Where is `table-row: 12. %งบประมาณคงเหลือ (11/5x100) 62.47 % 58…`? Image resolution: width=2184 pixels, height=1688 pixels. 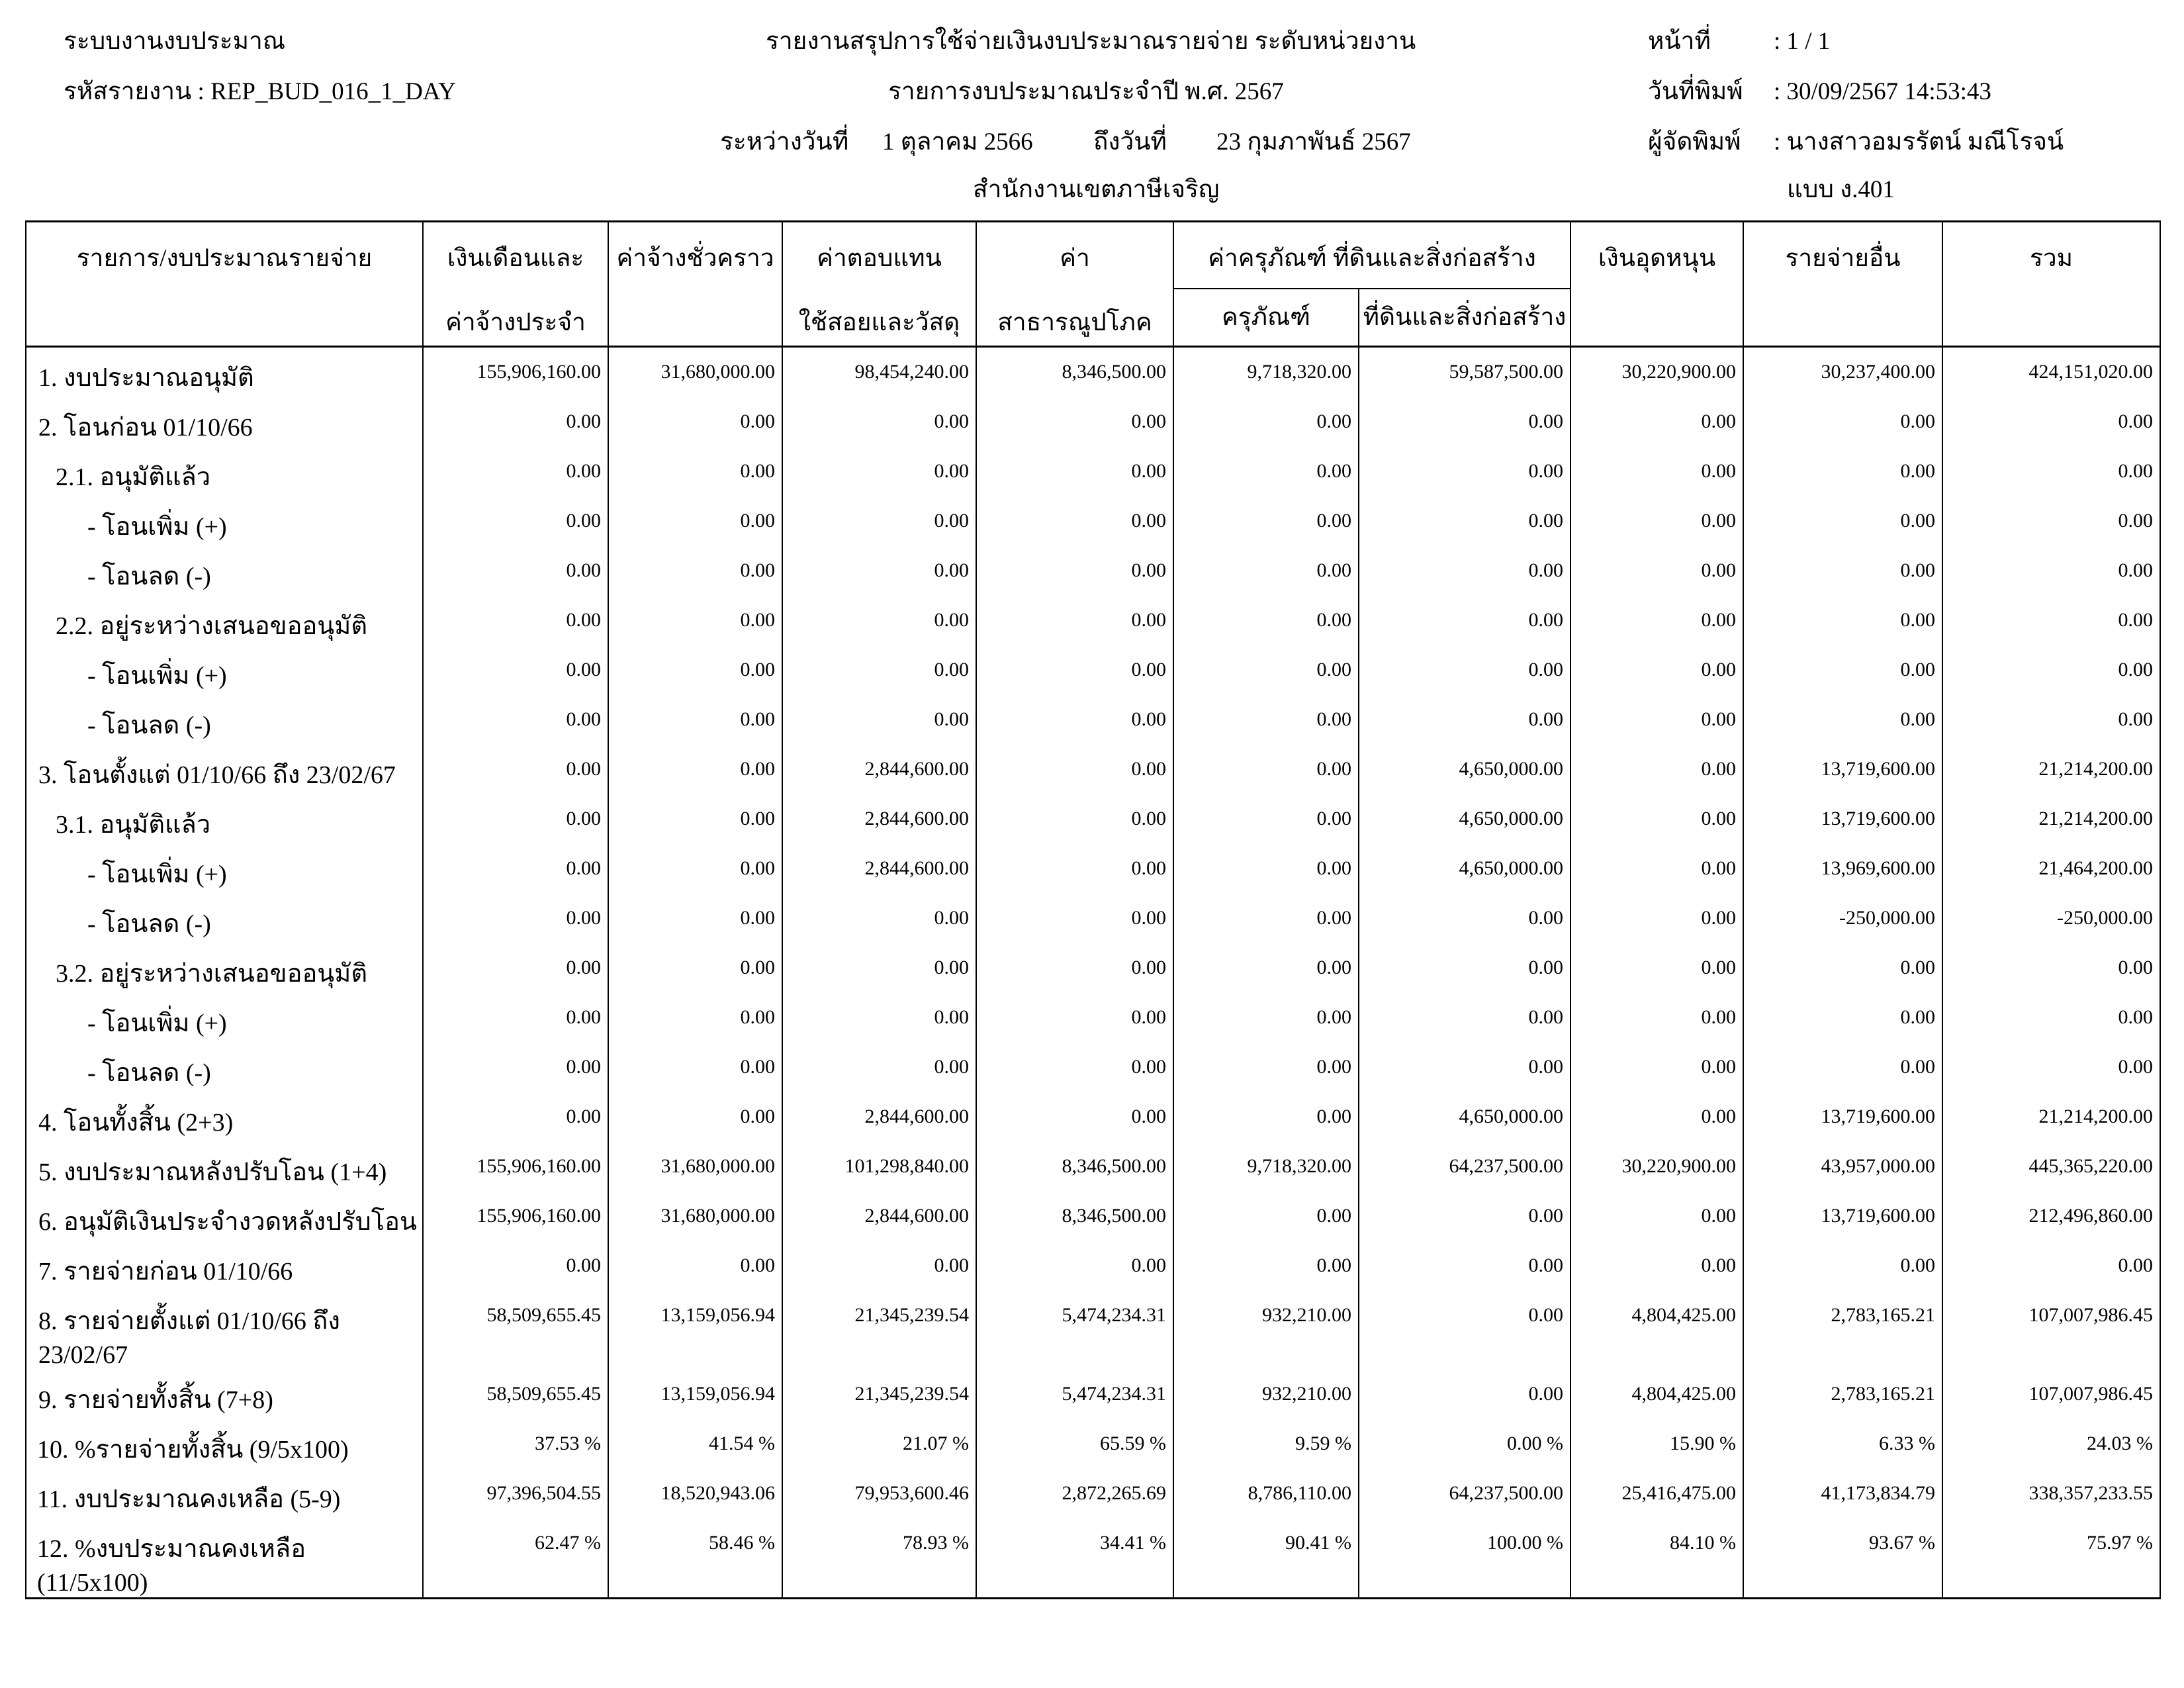 table-row: 12. %งบประมาณคงเหลือ (11/5x100) 62.47 % 58… is located at coordinates (1093, 1559).